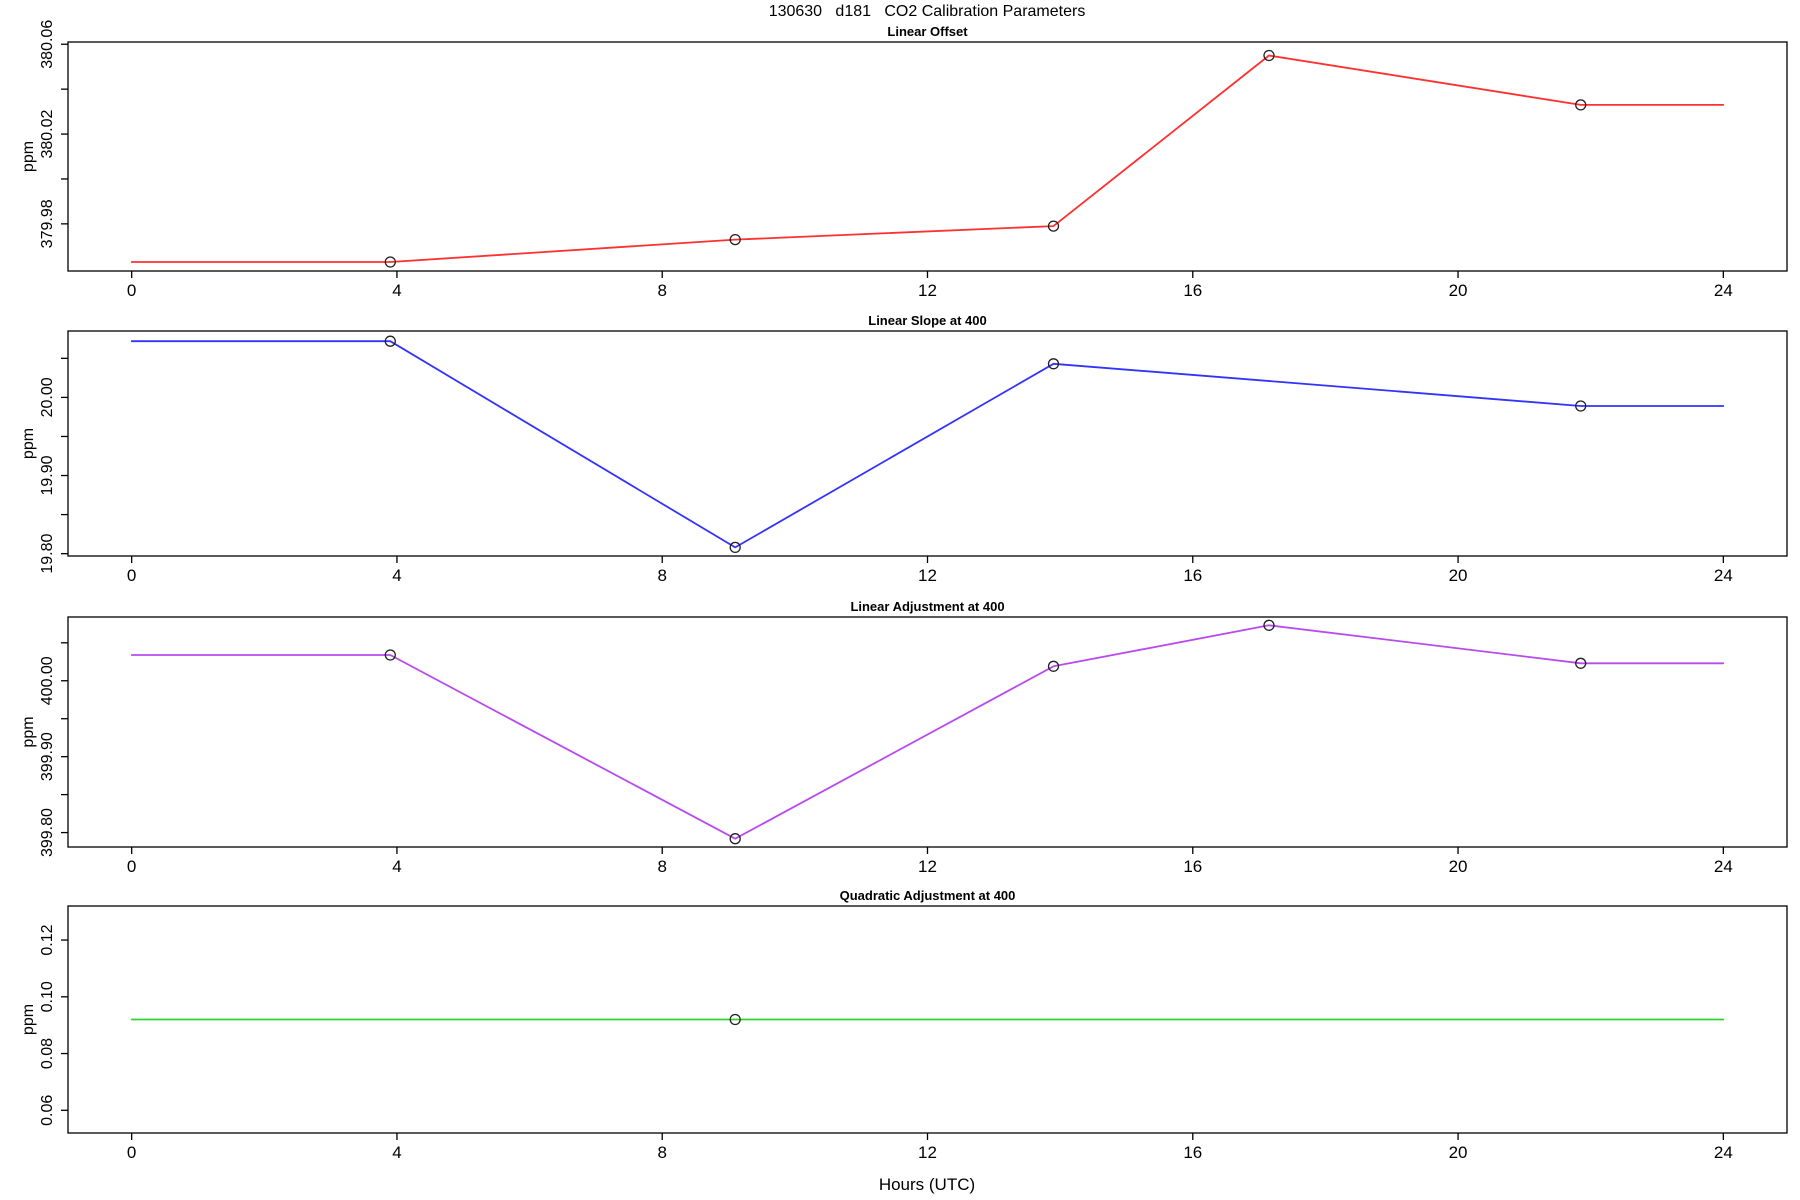  Describe the element at coordinates (47, 475) in the screenshot. I see `y-tick-label: 19.90` at that location.